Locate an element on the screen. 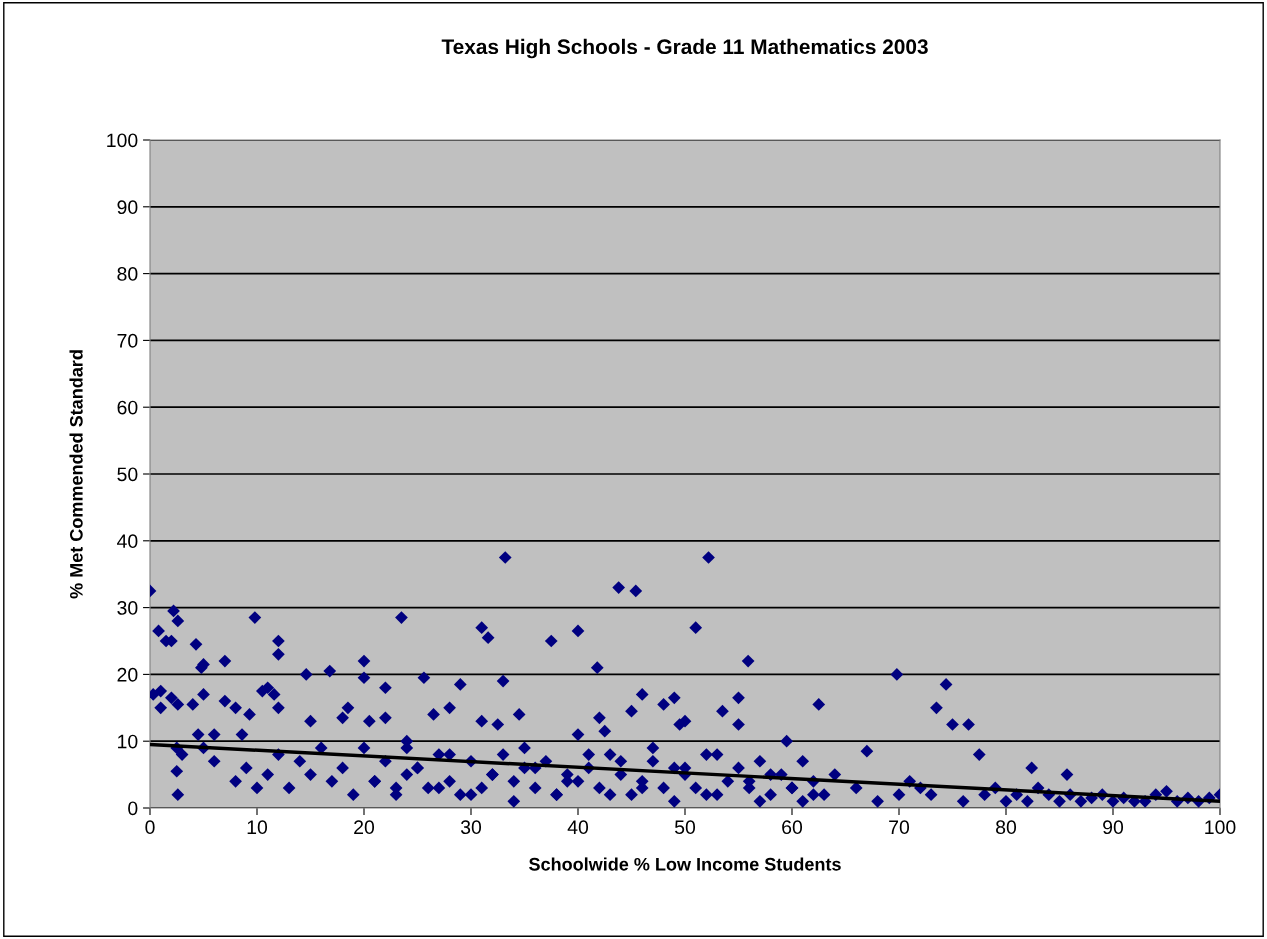 This screenshot has width=1267, height=939. y-tick-label: 40 is located at coordinates (127, 541).